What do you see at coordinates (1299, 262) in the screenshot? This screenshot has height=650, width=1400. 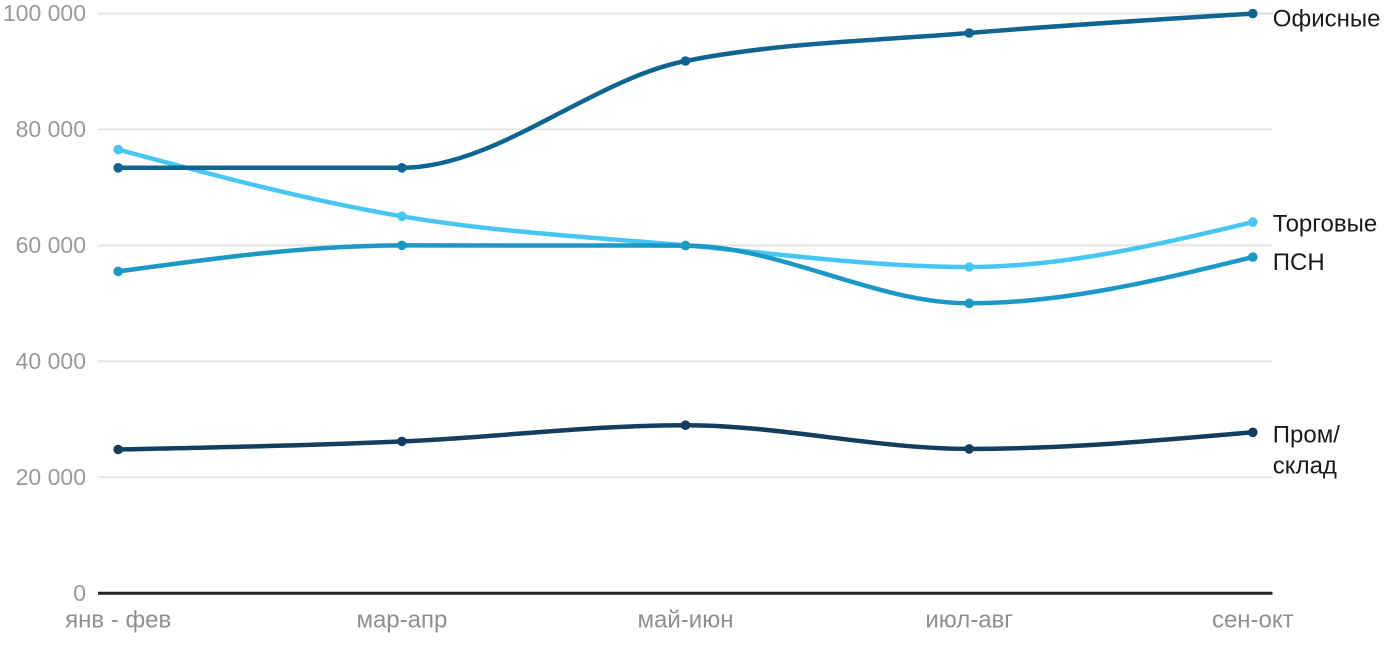 I see `svg-text: ПСН` at bounding box center [1299, 262].